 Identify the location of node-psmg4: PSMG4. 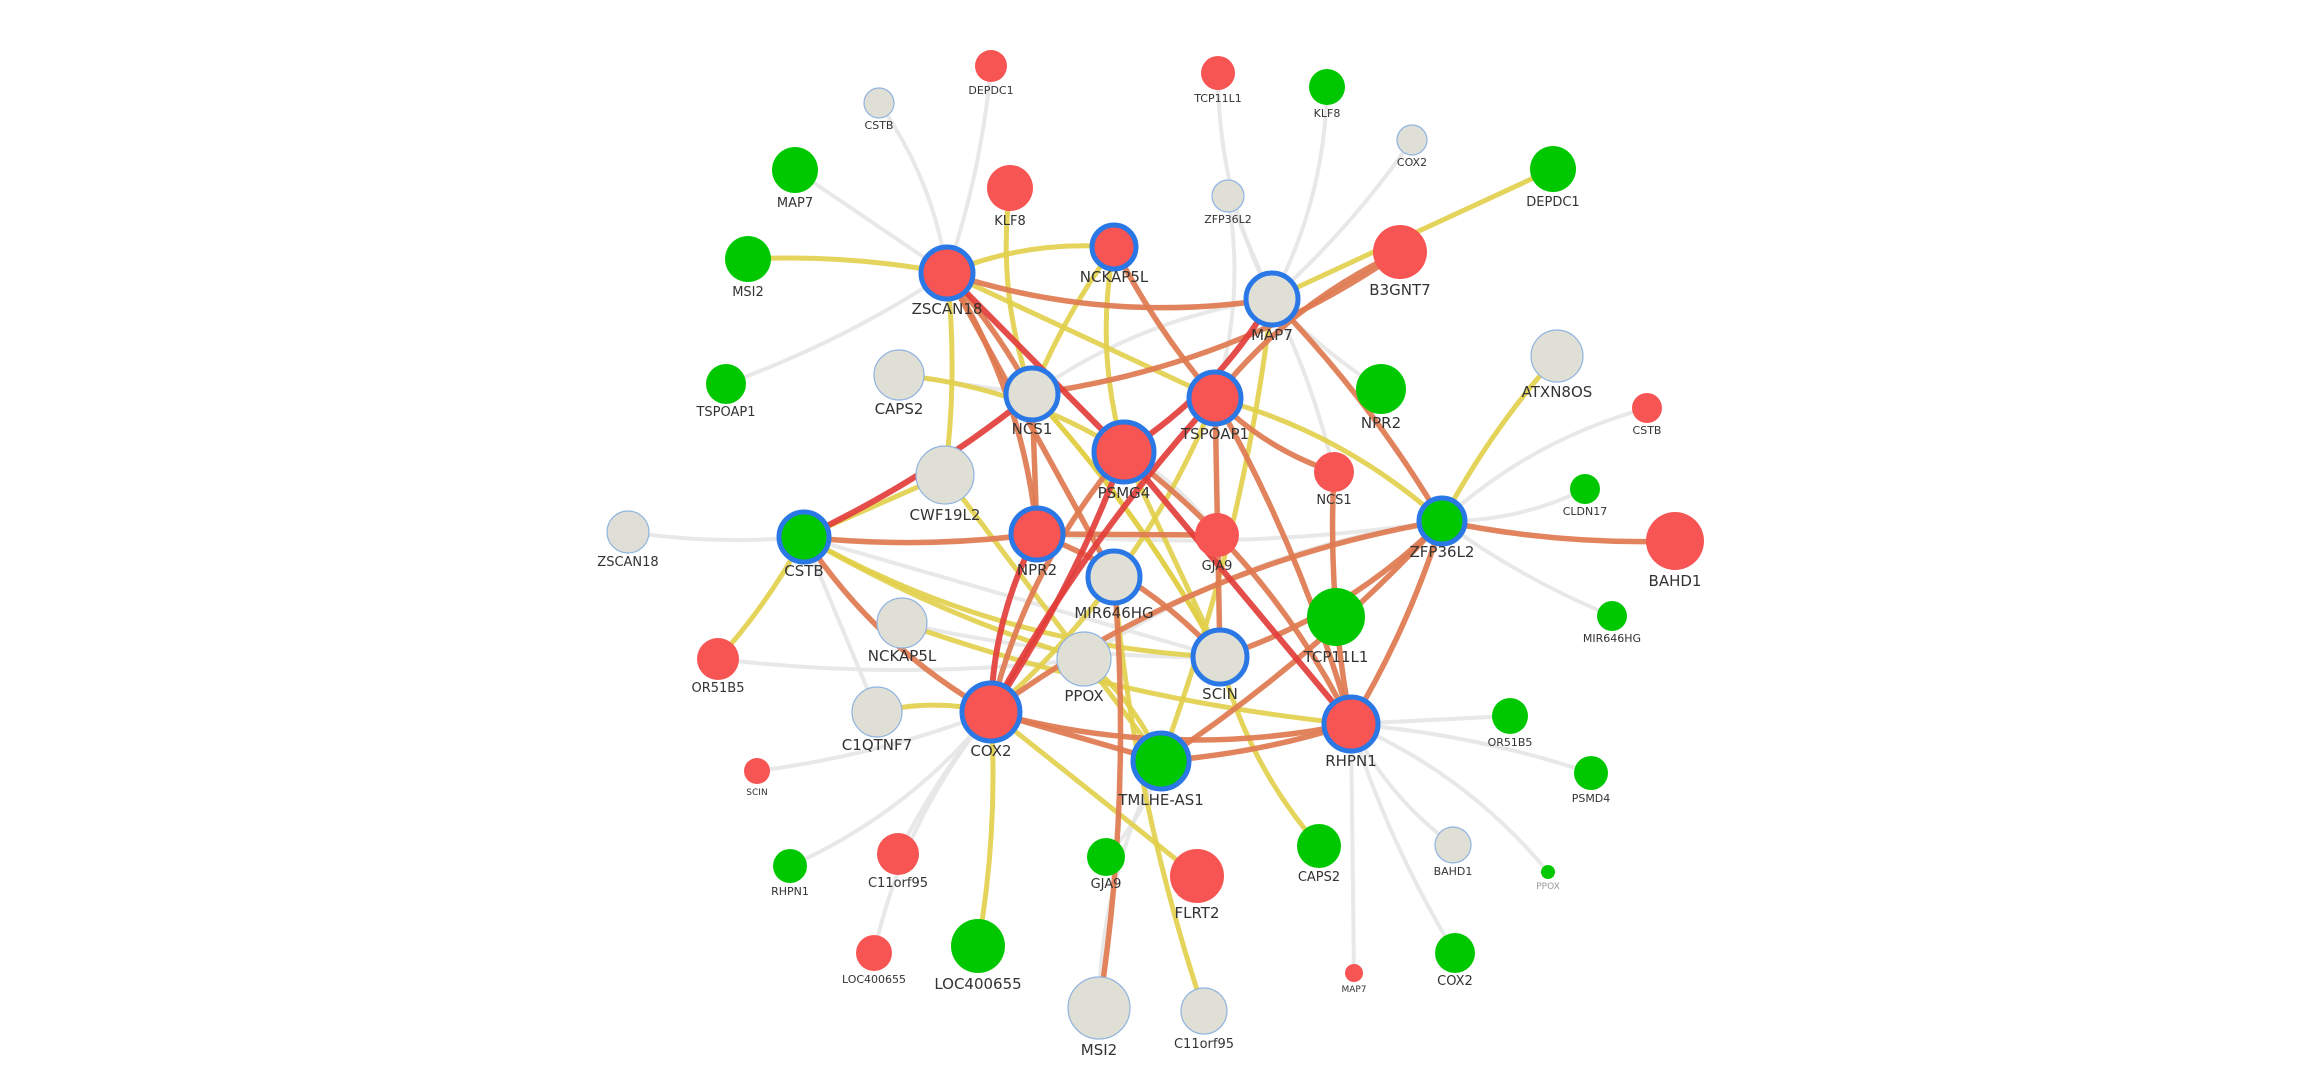
(1124, 460).